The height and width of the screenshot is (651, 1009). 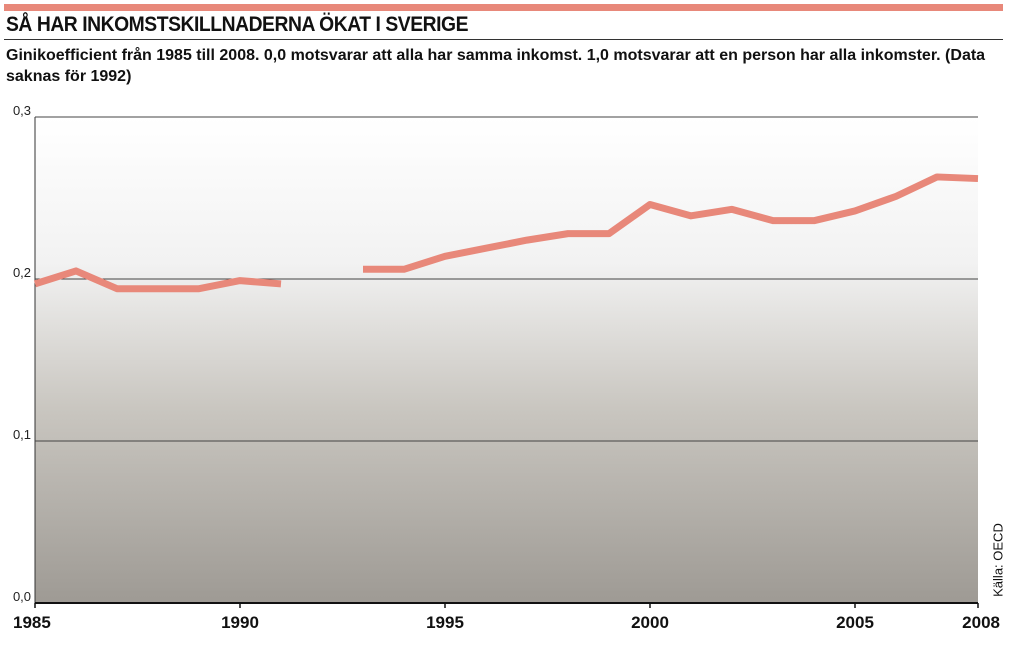 I want to click on y-tick-label: 0,2, so click(x=22, y=272).